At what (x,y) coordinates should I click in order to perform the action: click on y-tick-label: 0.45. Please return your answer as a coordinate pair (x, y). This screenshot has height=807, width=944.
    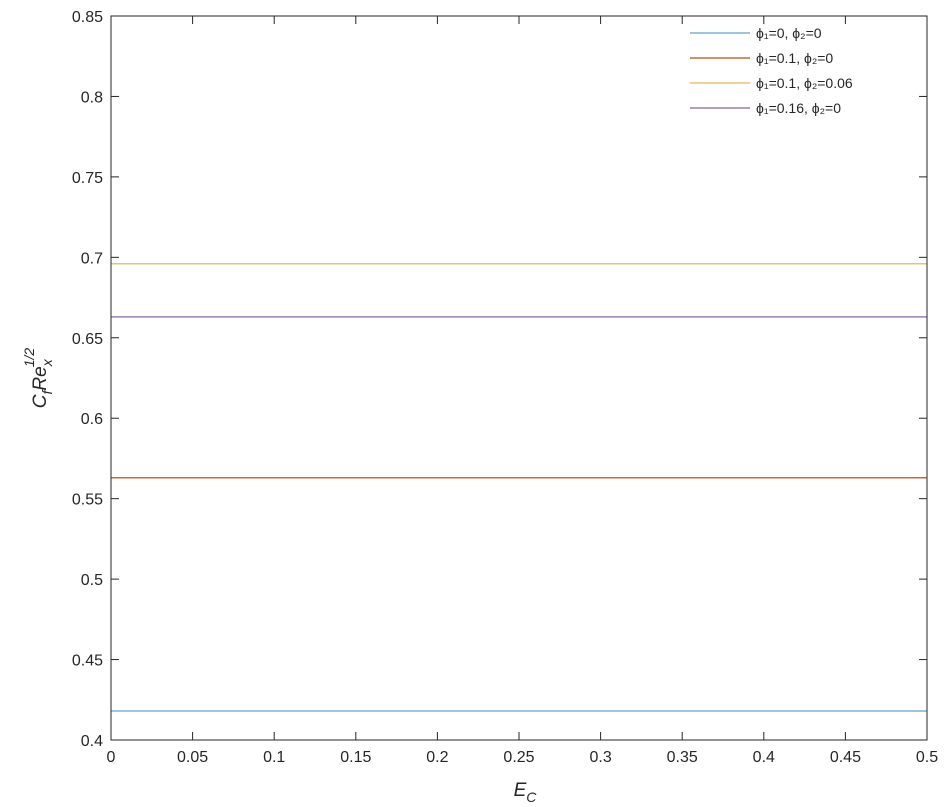
    Looking at the image, I should click on (87, 661).